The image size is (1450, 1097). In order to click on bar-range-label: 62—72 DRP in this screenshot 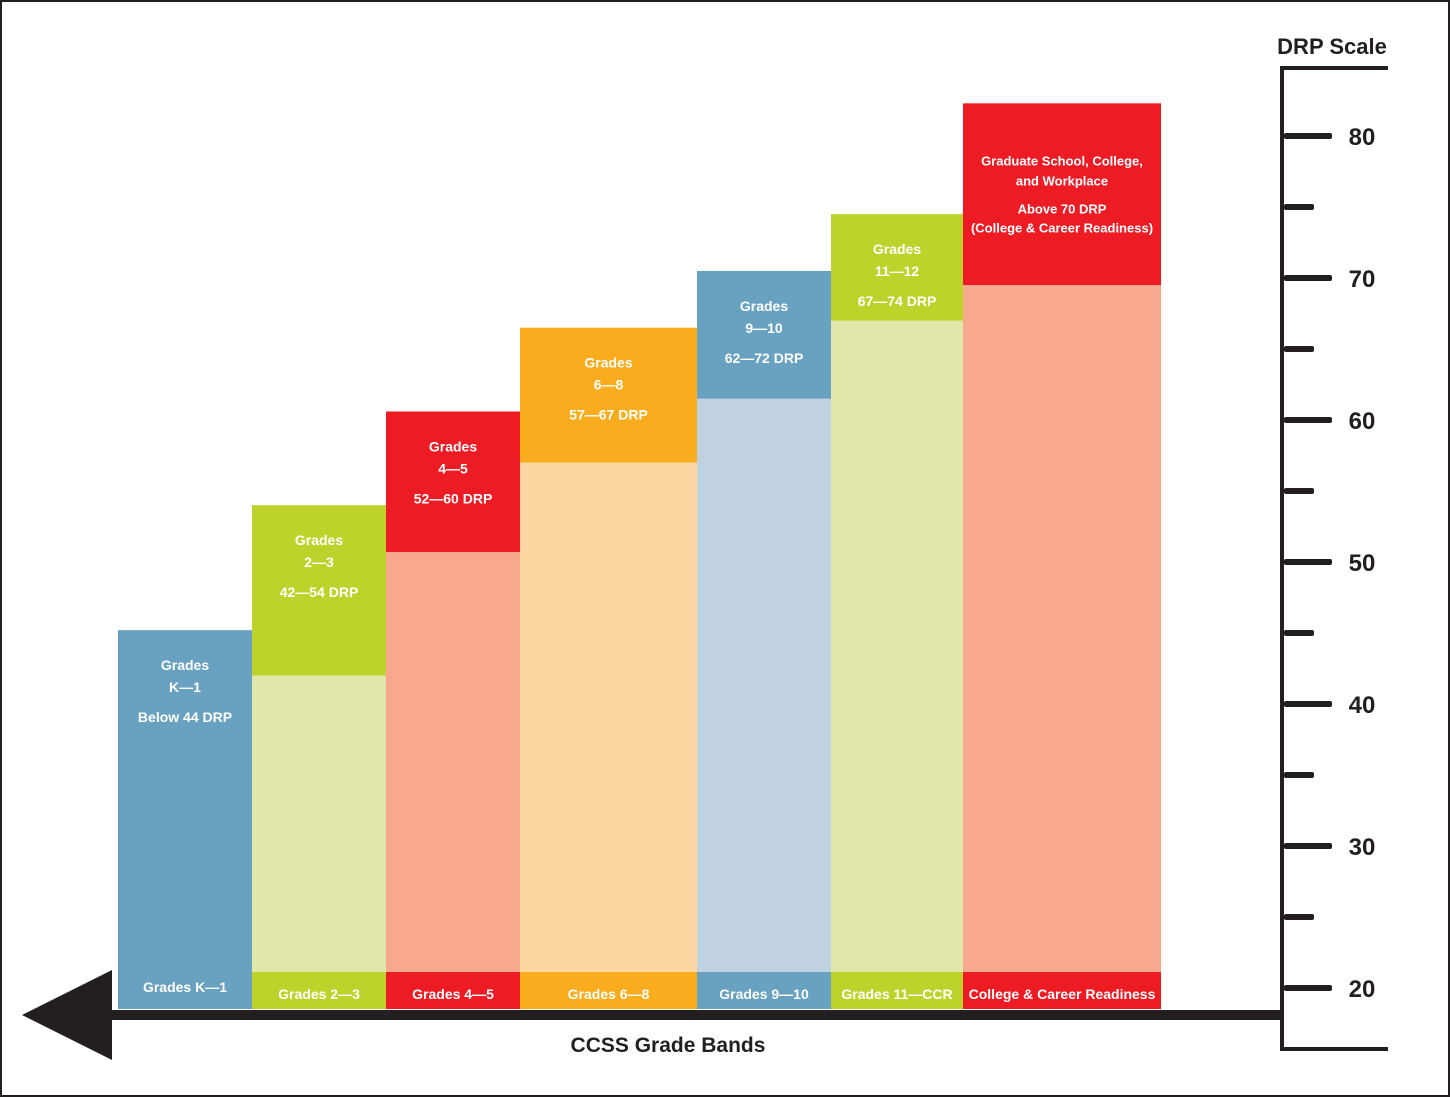, I will do `click(764, 358)`.